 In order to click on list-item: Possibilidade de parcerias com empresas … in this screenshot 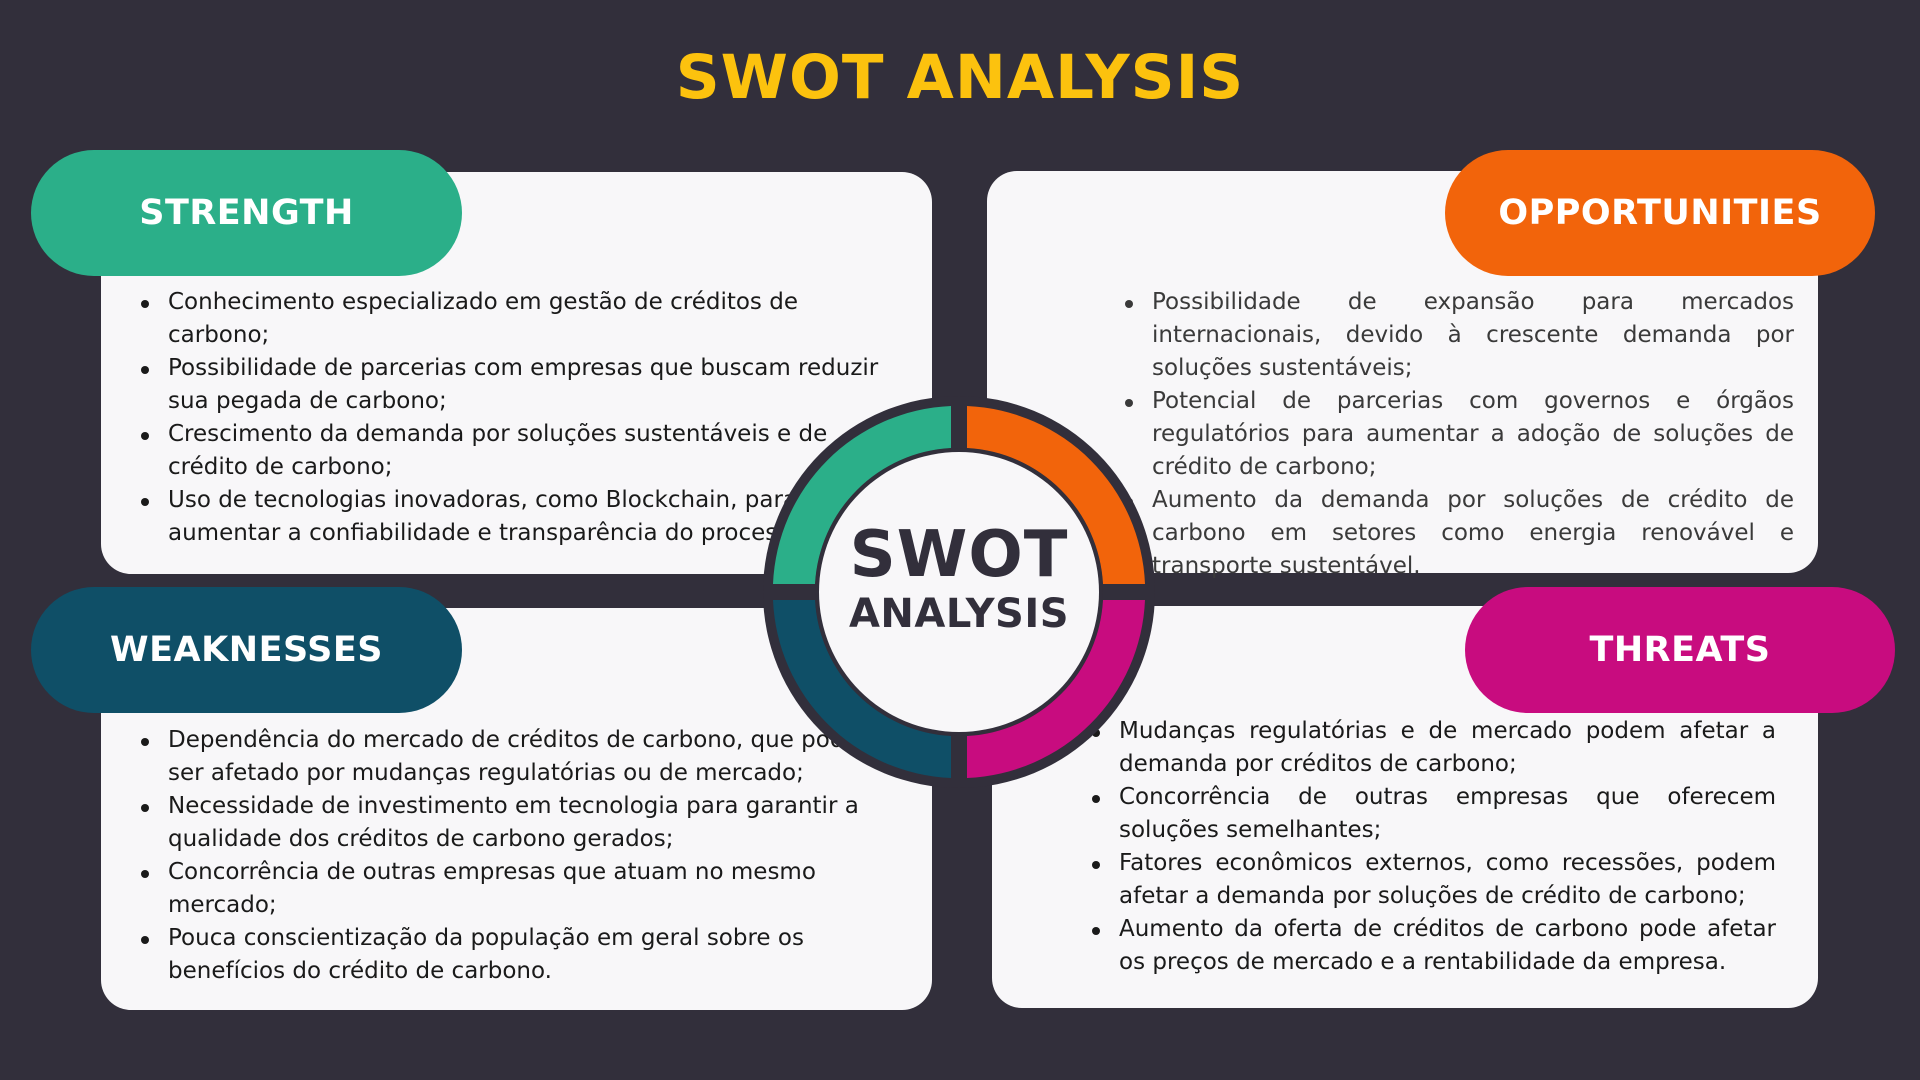, I will do `click(515, 385)`.